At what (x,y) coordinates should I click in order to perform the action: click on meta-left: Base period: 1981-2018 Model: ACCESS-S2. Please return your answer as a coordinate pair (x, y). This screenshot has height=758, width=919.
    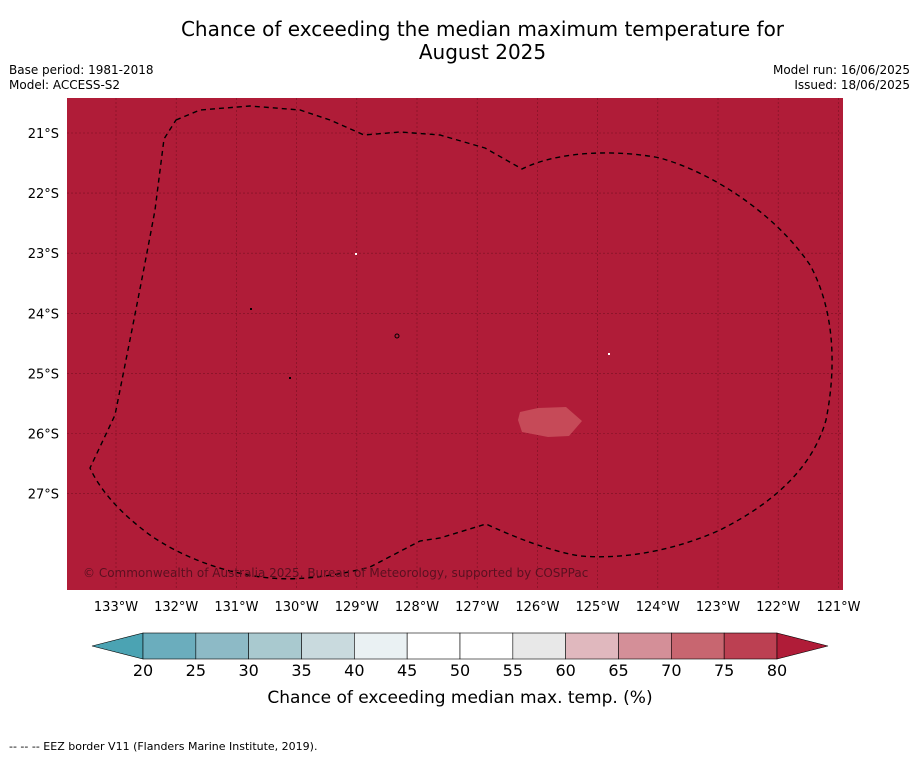
    Looking at the image, I should click on (81, 78).